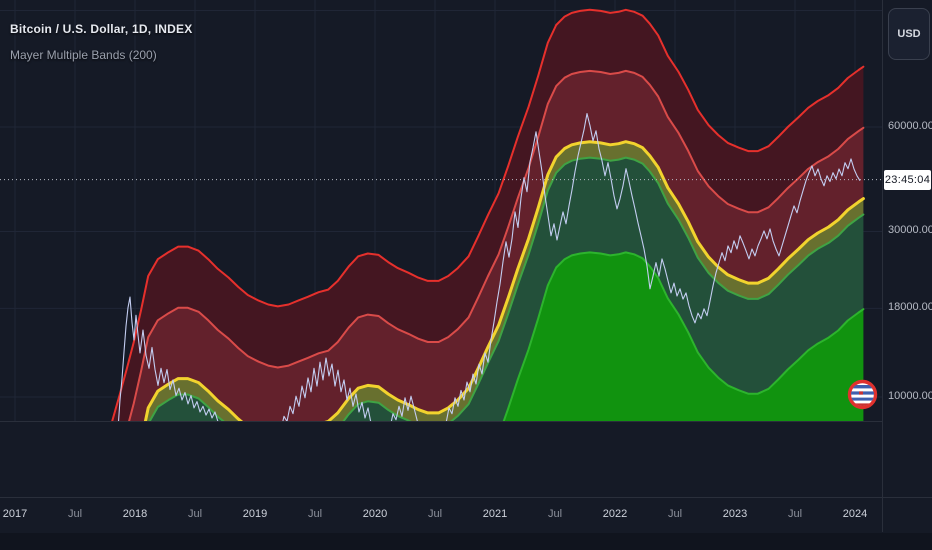 The image size is (932, 550). What do you see at coordinates (735, 514) in the screenshot?
I see `time-axis-year-label: 2023` at bounding box center [735, 514].